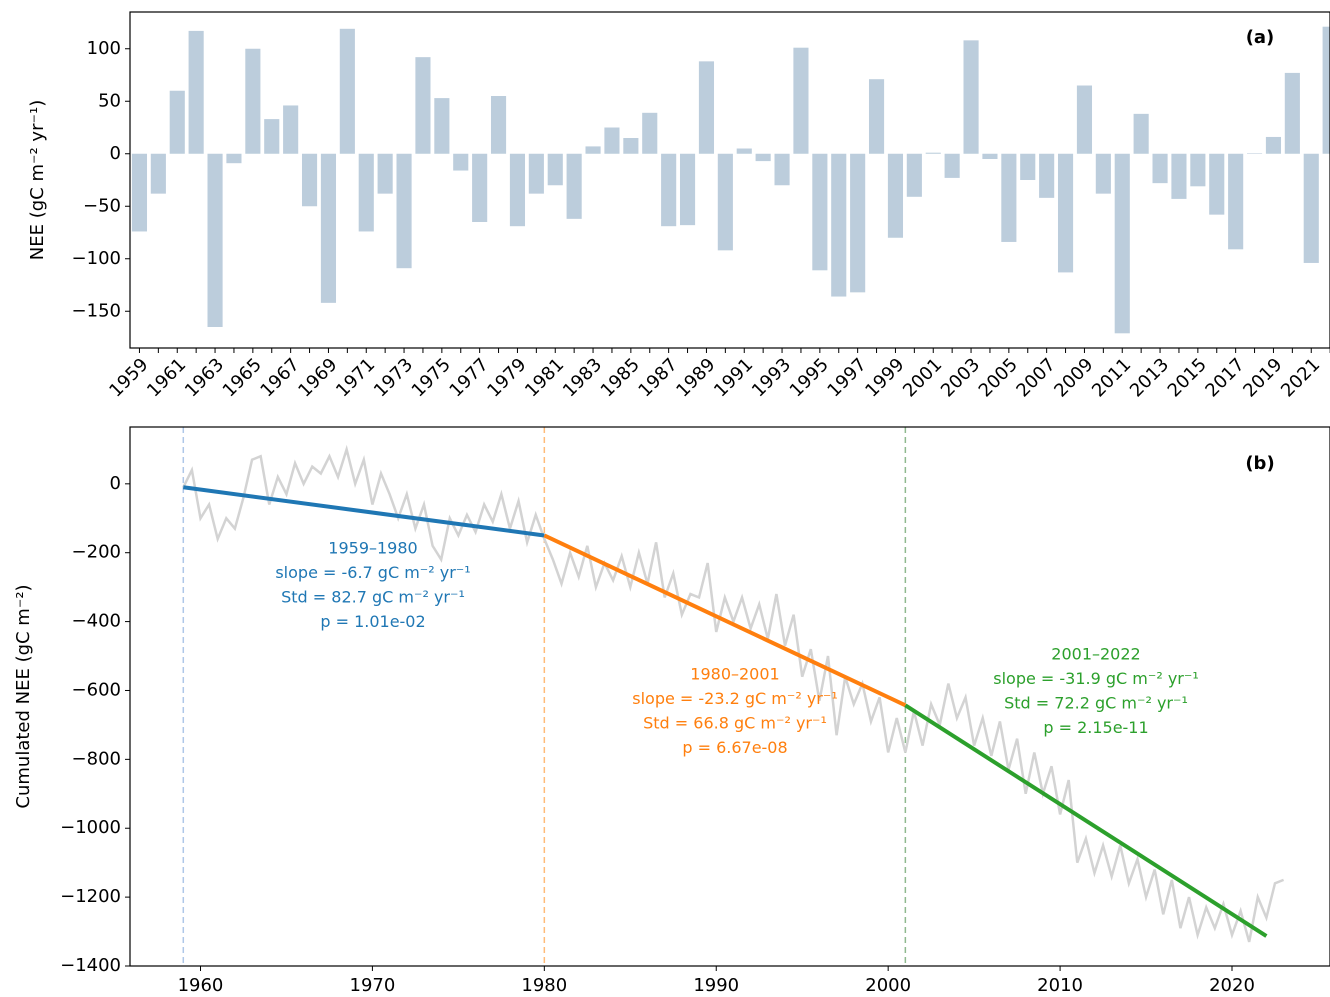 The height and width of the screenshot is (997, 1330). Describe the element at coordinates (735, 723) in the screenshot. I see `annotation: Std = 66.8 gC m⁻² yr⁻¹` at that location.